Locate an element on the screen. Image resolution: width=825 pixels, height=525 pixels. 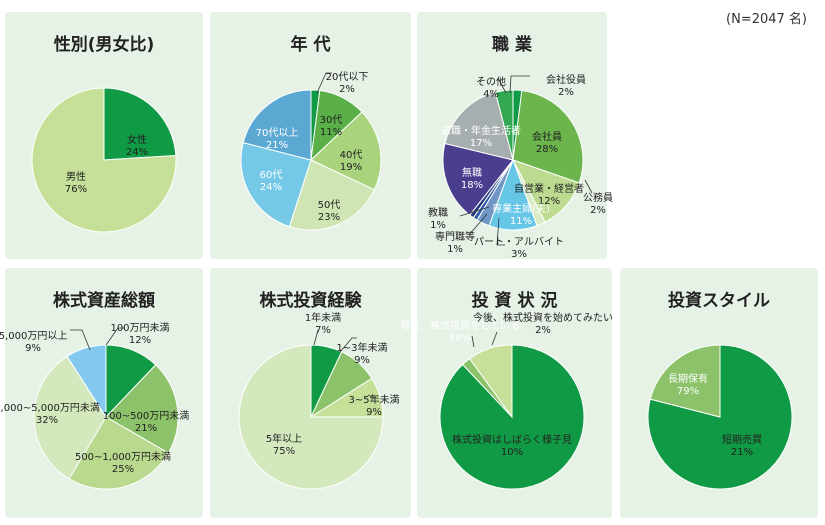
age-title: 年 代 is located at coordinates (310, 45).